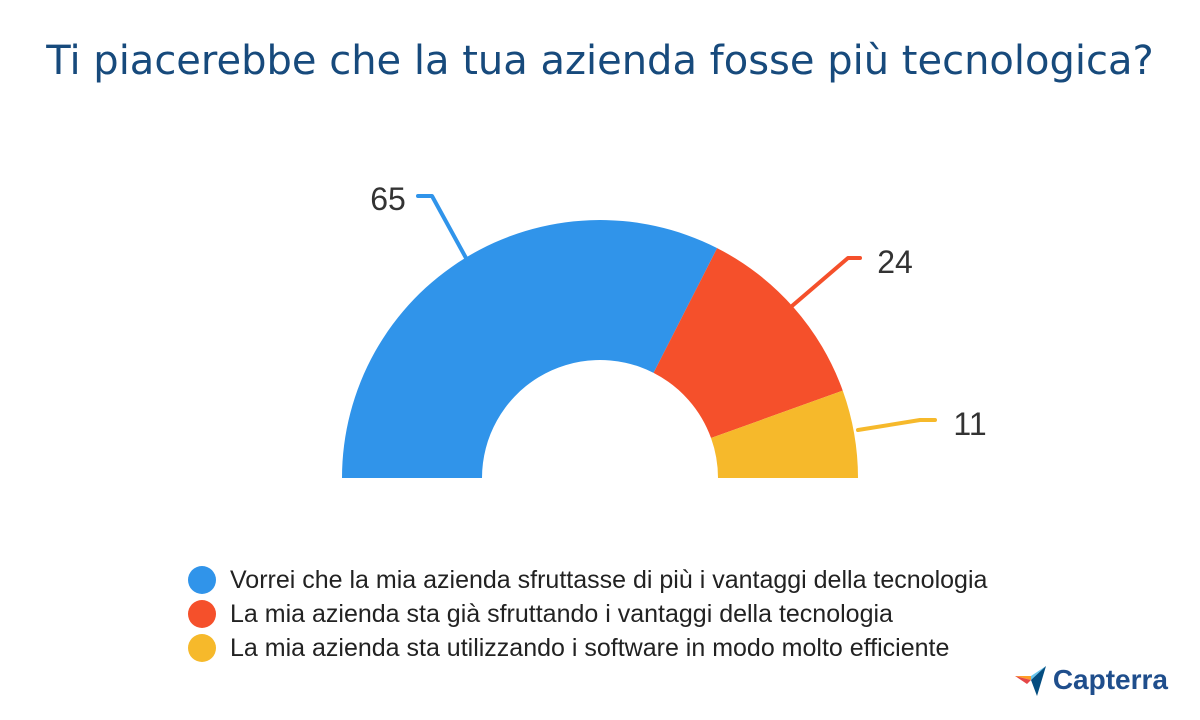 The height and width of the screenshot is (720, 1200). I want to click on data-label: 11, so click(969, 424).